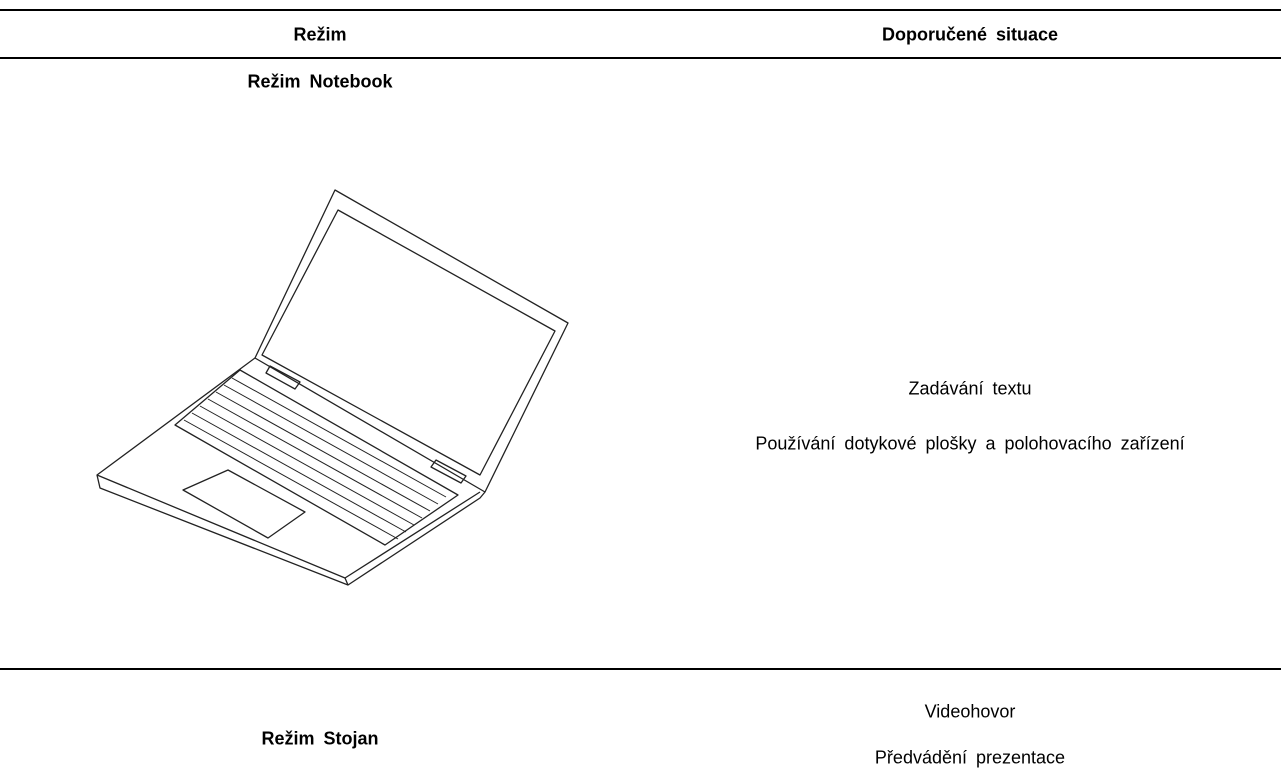 This screenshot has height=771, width=1281. Describe the element at coordinates (640, 10) in the screenshot. I see `table-top-rule` at that location.